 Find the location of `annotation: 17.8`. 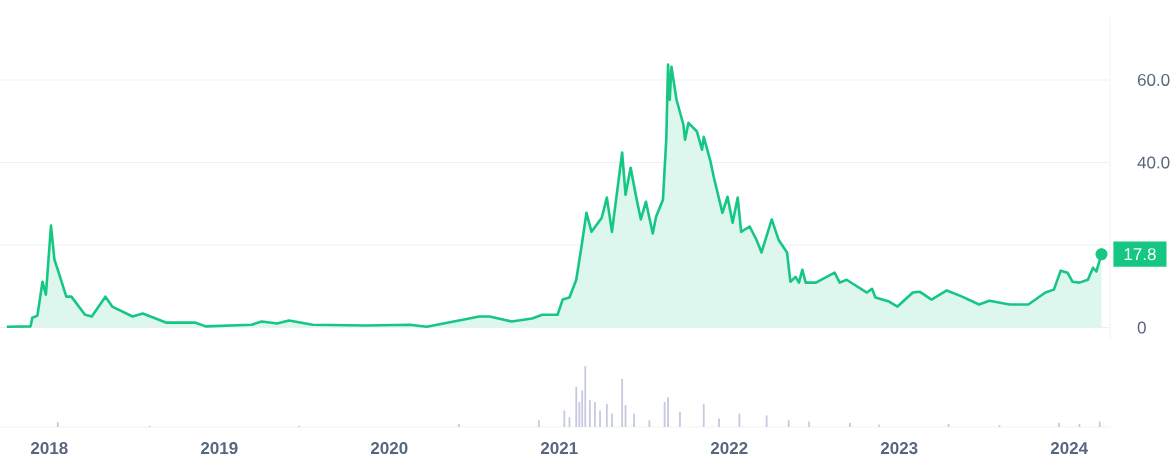

annotation: 17.8 is located at coordinates (1140, 254).